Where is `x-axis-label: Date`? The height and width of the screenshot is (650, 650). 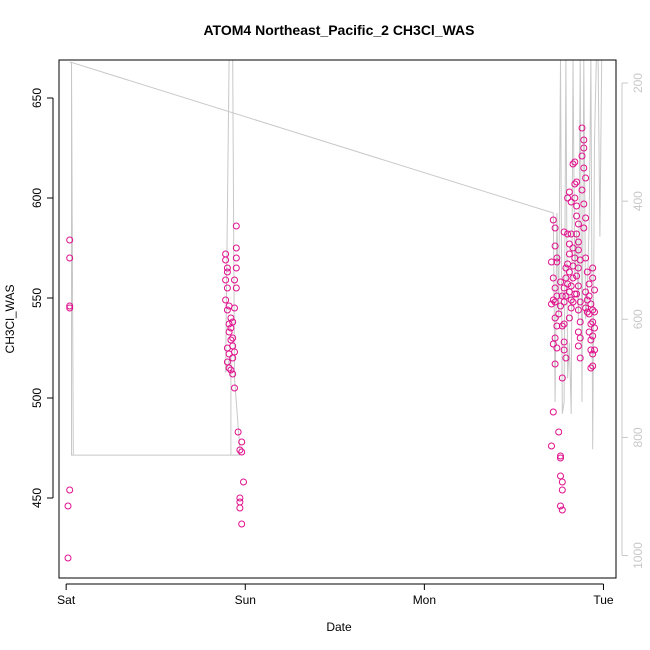 x-axis-label: Date is located at coordinates (339, 627).